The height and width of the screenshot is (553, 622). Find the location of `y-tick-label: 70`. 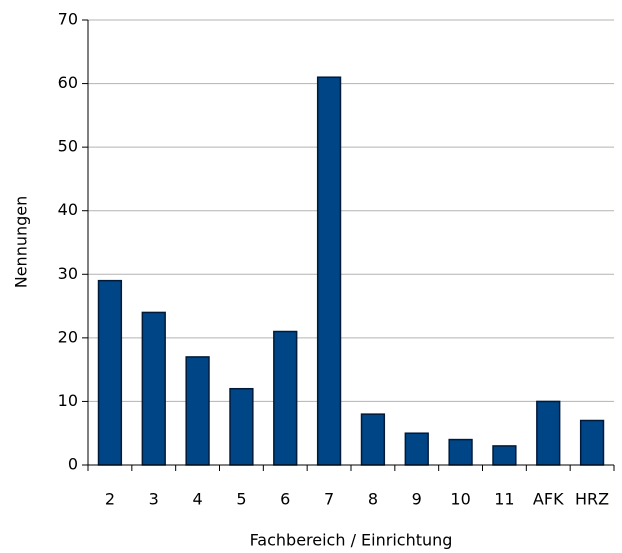

y-tick-label: 70 is located at coordinates (68, 19).